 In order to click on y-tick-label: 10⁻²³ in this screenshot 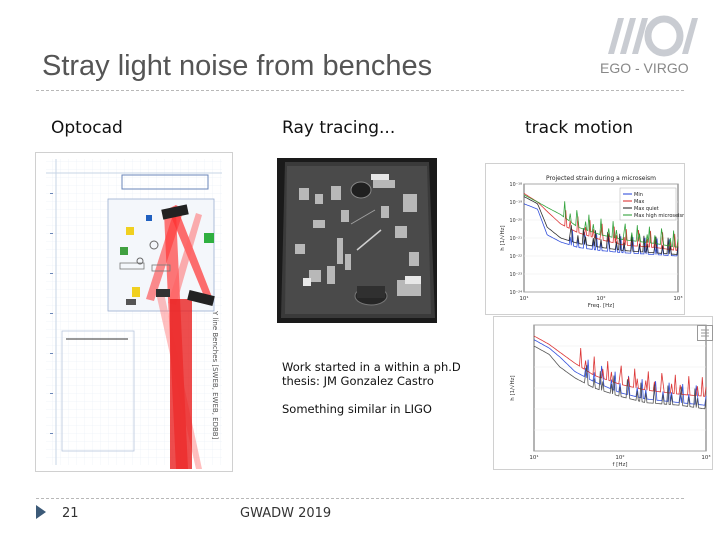, I will do `click(516, 275)`.